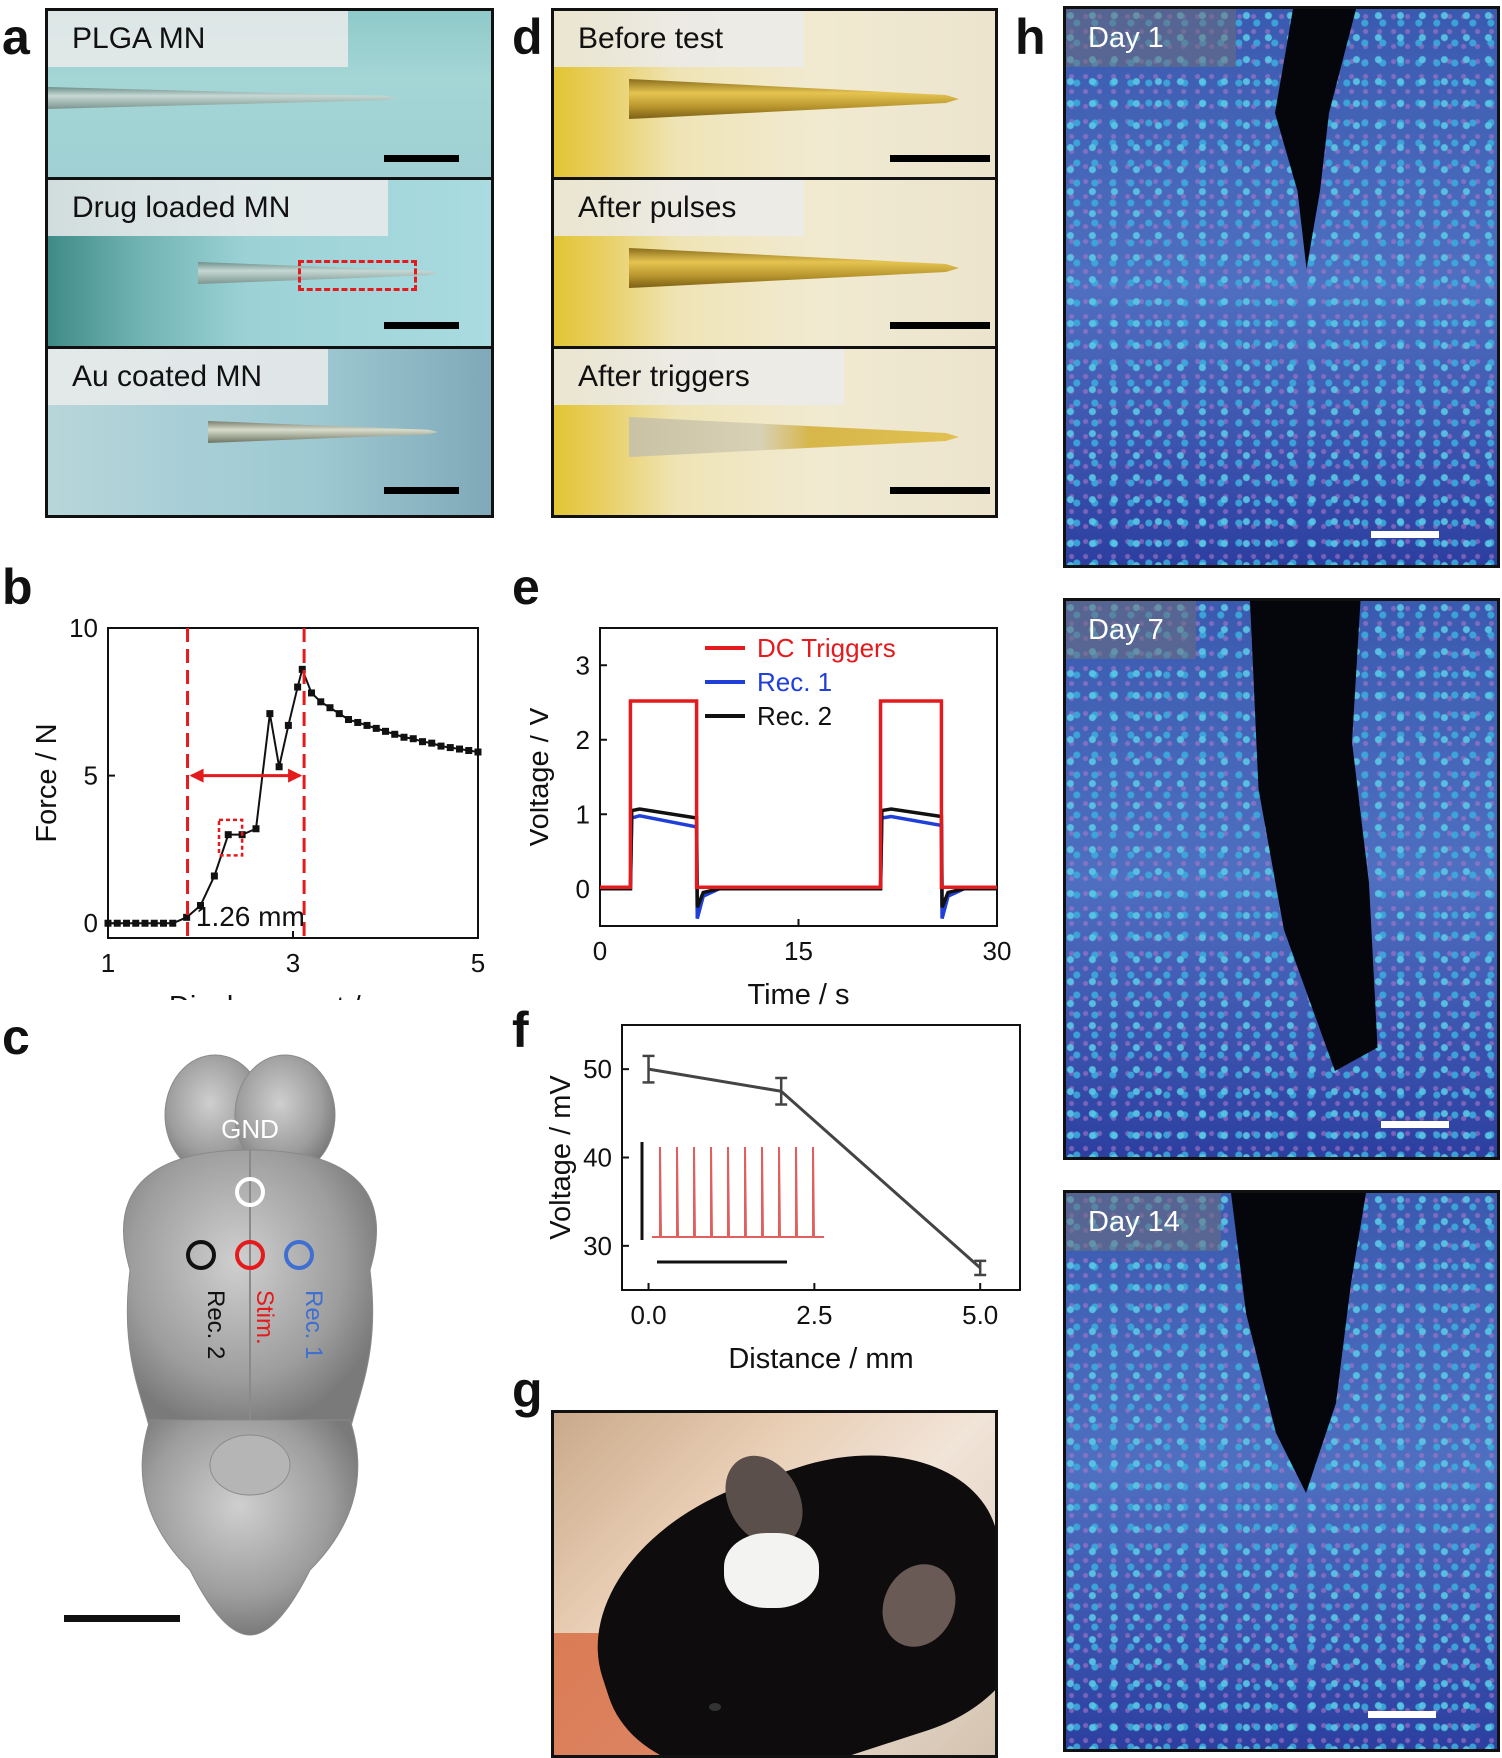  Describe the element at coordinates (313, 1324) in the screenshot. I see `label-rec1: Rec. 1` at that location.